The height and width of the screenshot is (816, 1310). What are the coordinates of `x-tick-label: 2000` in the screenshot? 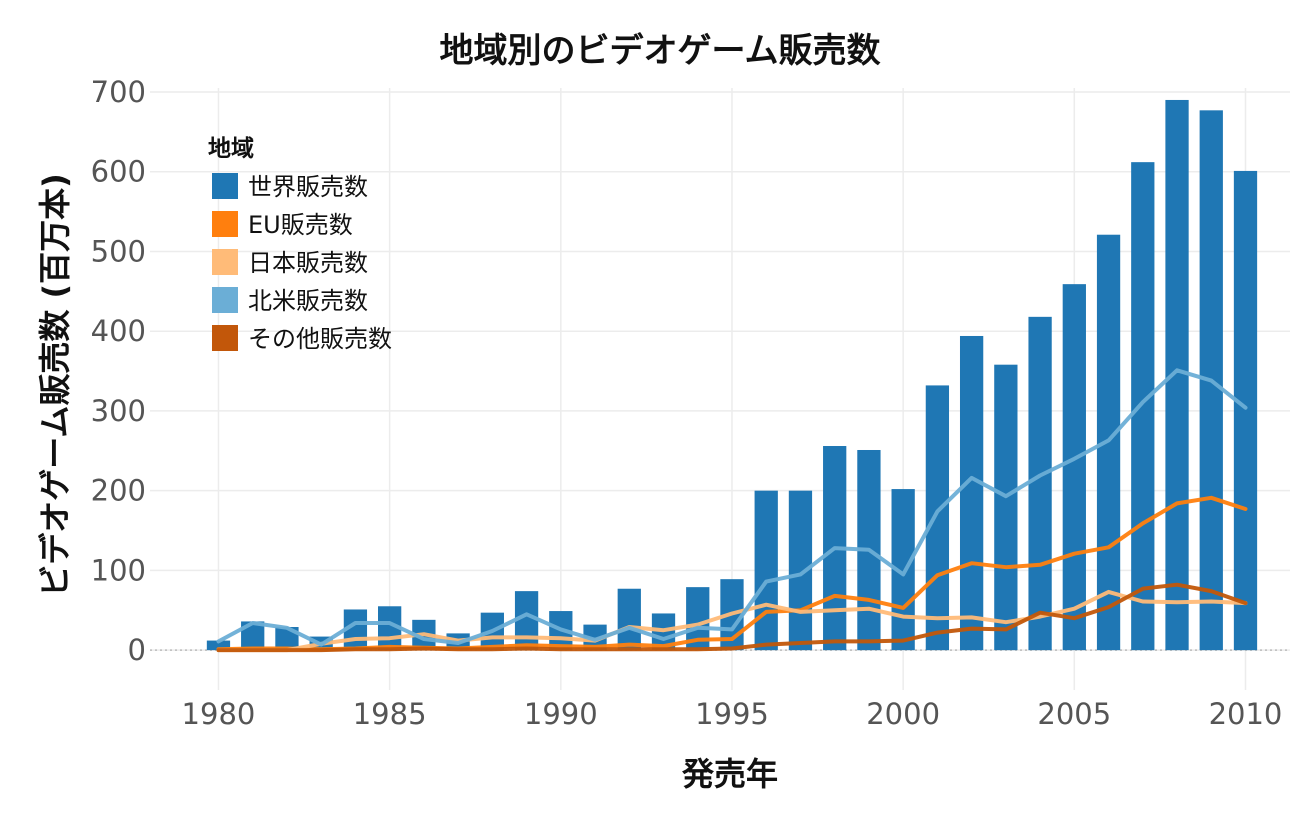 It's located at (903, 714).